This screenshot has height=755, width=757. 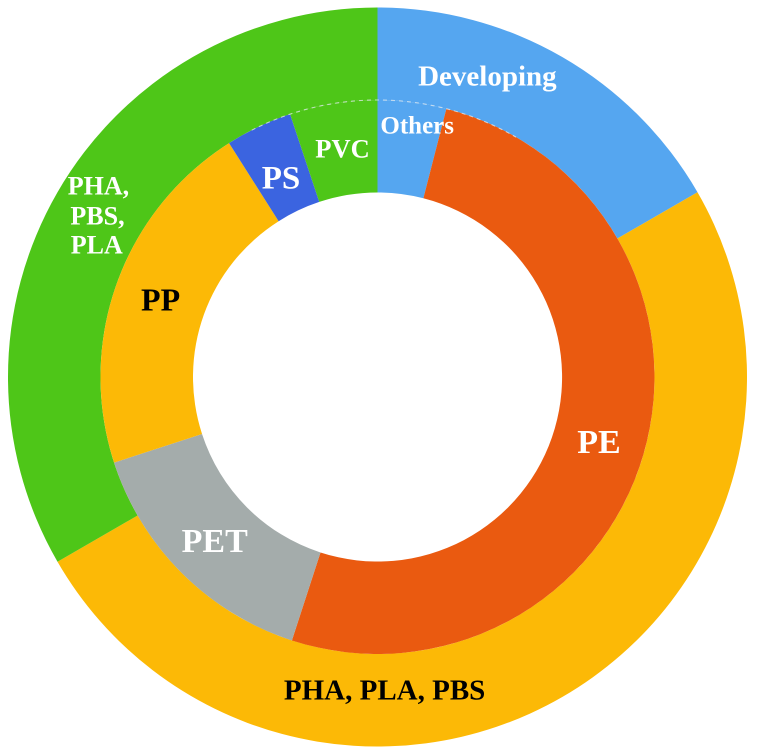 I want to click on svg-text: PHA,, so click(x=98, y=185).